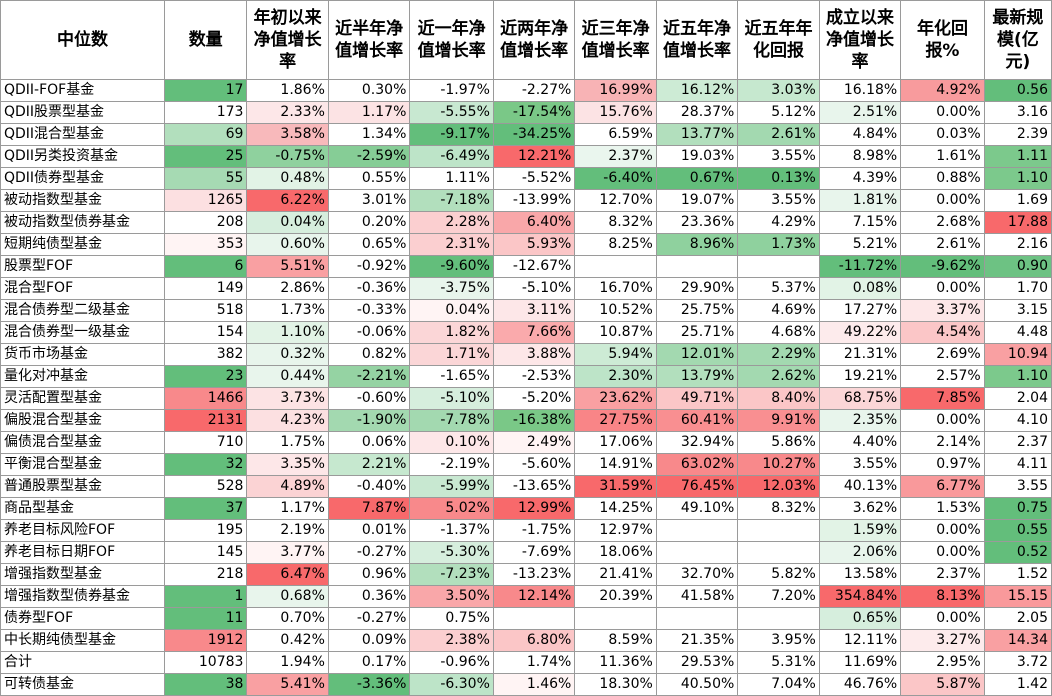  I want to click on cell-5y-growth: 32.70%, so click(697, 574).